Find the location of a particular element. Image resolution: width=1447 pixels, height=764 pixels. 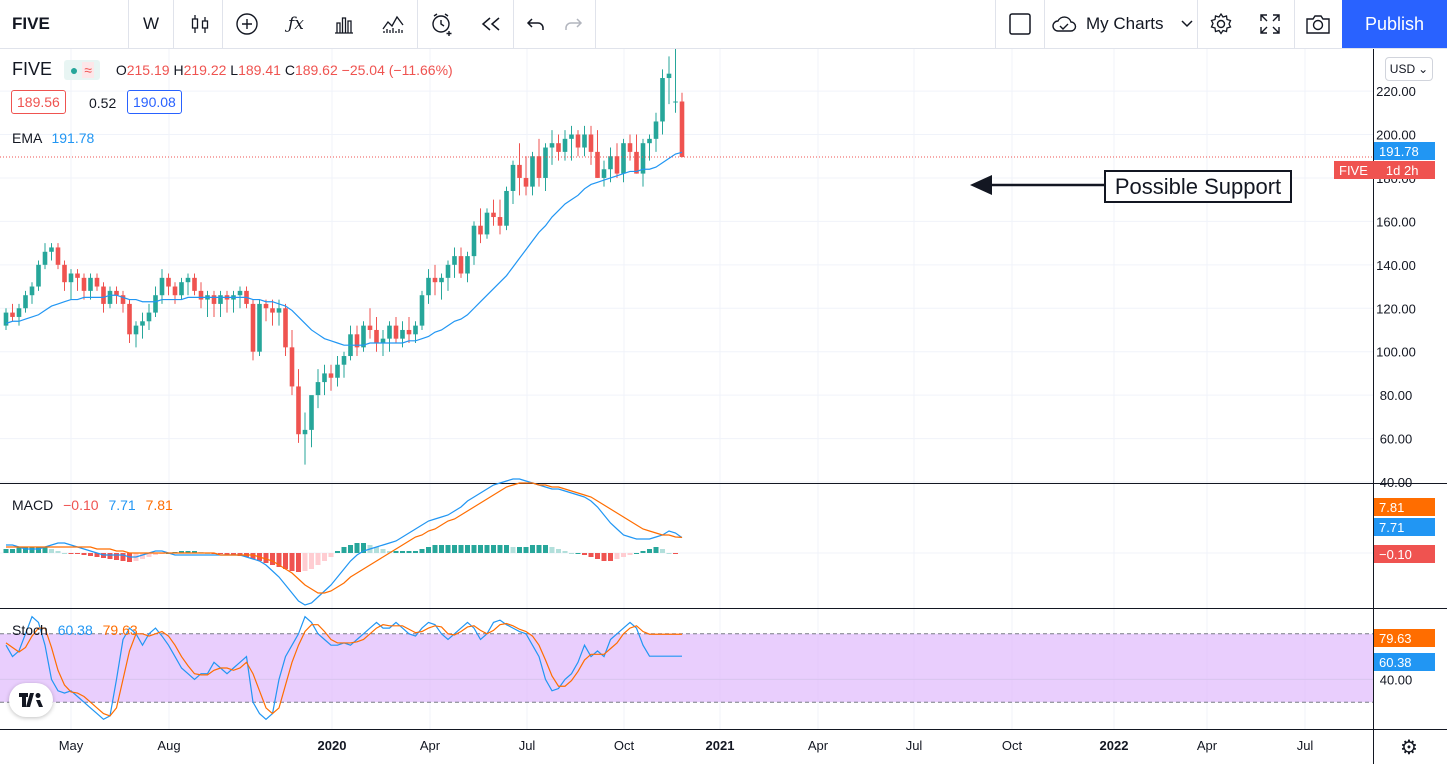

fullscreen-icon is located at coordinates (1270, 24).